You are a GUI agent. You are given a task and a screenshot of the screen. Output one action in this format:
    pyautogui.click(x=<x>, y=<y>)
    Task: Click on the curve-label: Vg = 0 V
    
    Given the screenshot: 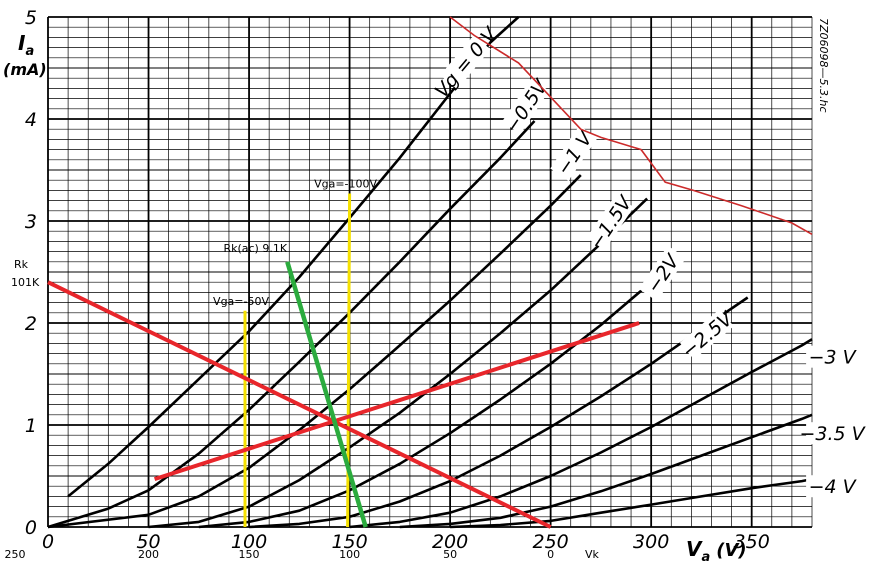 What is the action you would take?
    pyautogui.click(x=467, y=62)
    